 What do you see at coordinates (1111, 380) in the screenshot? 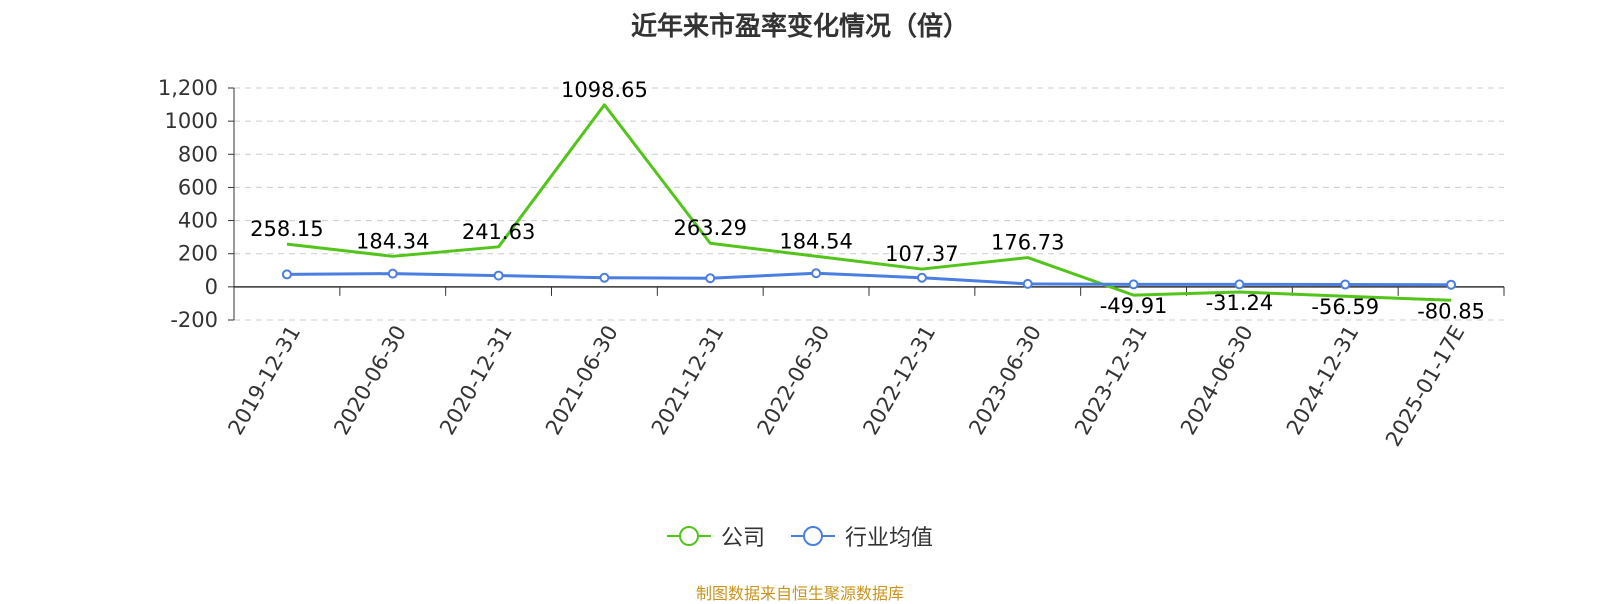
I see `x-tick-label: 2023-12-31` at bounding box center [1111, 380].